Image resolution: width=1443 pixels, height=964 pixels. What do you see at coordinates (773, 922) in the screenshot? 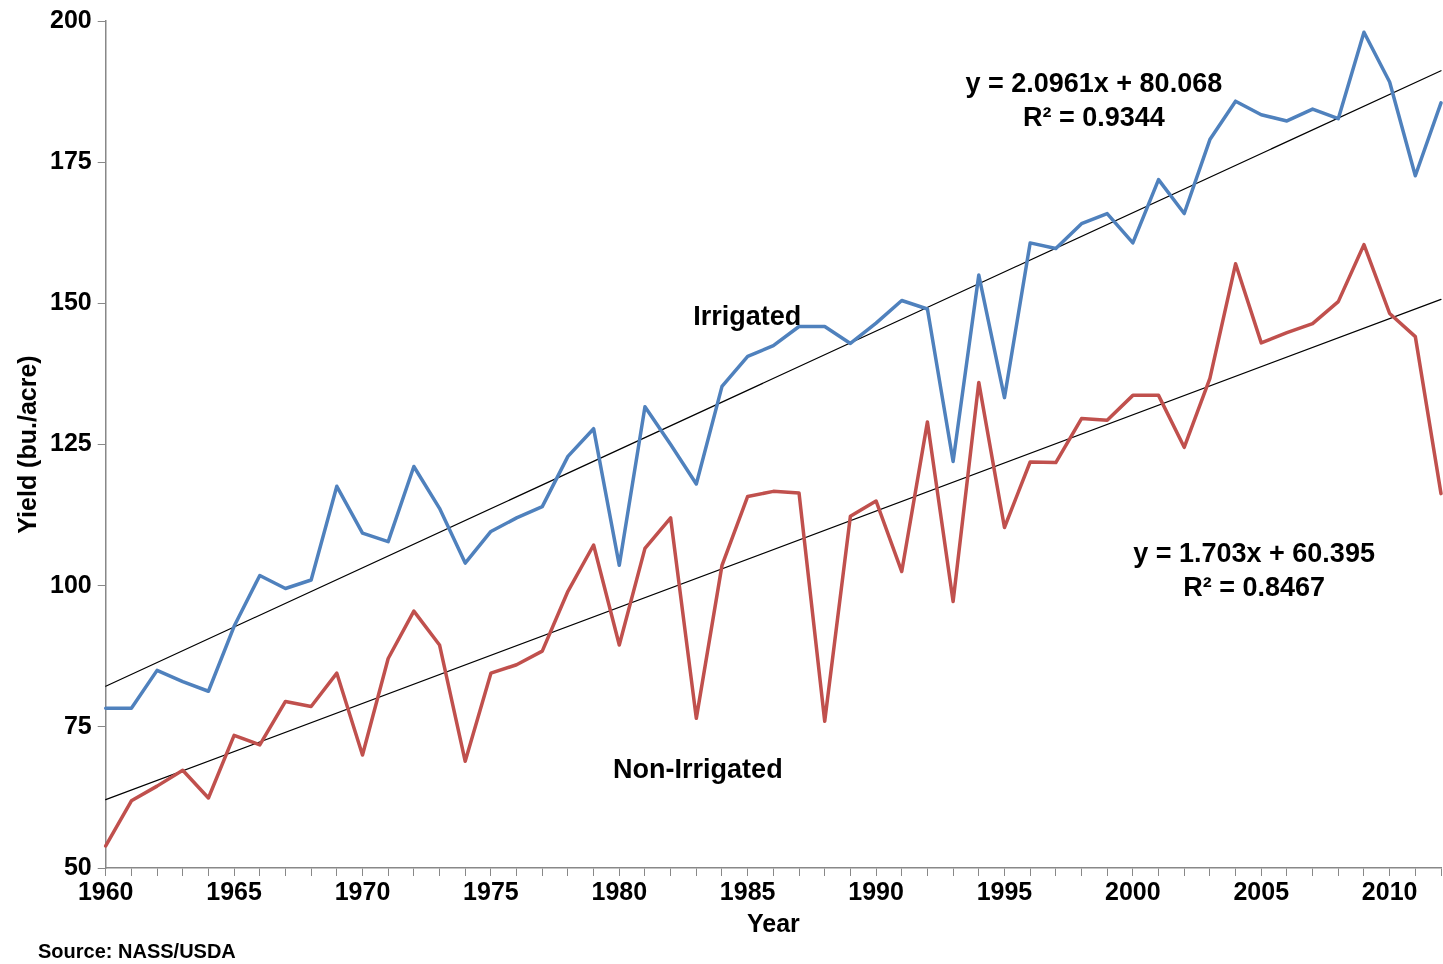
I see `x-axis-title: Year` at bounding box center [773, 922].